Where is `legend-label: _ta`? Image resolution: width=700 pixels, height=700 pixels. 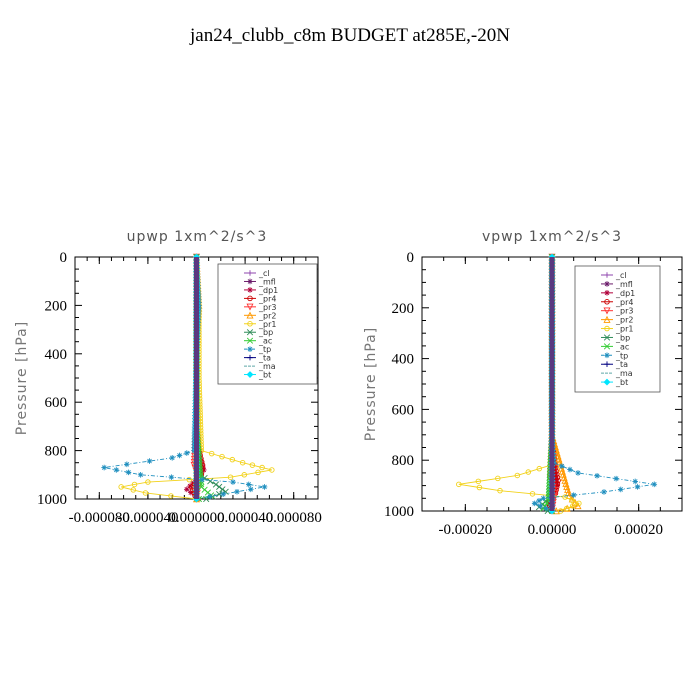
legend-label: _ta is located at coordinates (621, 364).